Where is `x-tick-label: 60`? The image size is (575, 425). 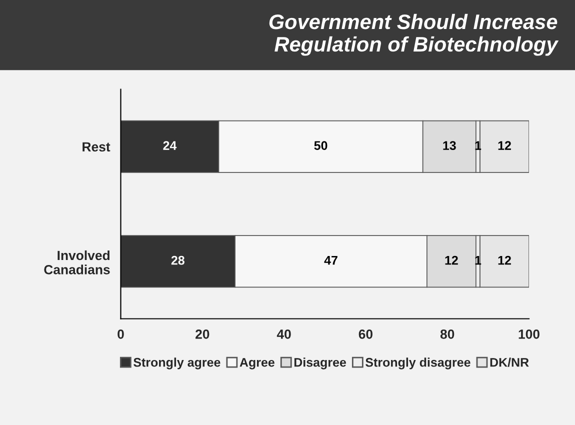 x-tick-label: 60 is located at coordinates (365, 334).